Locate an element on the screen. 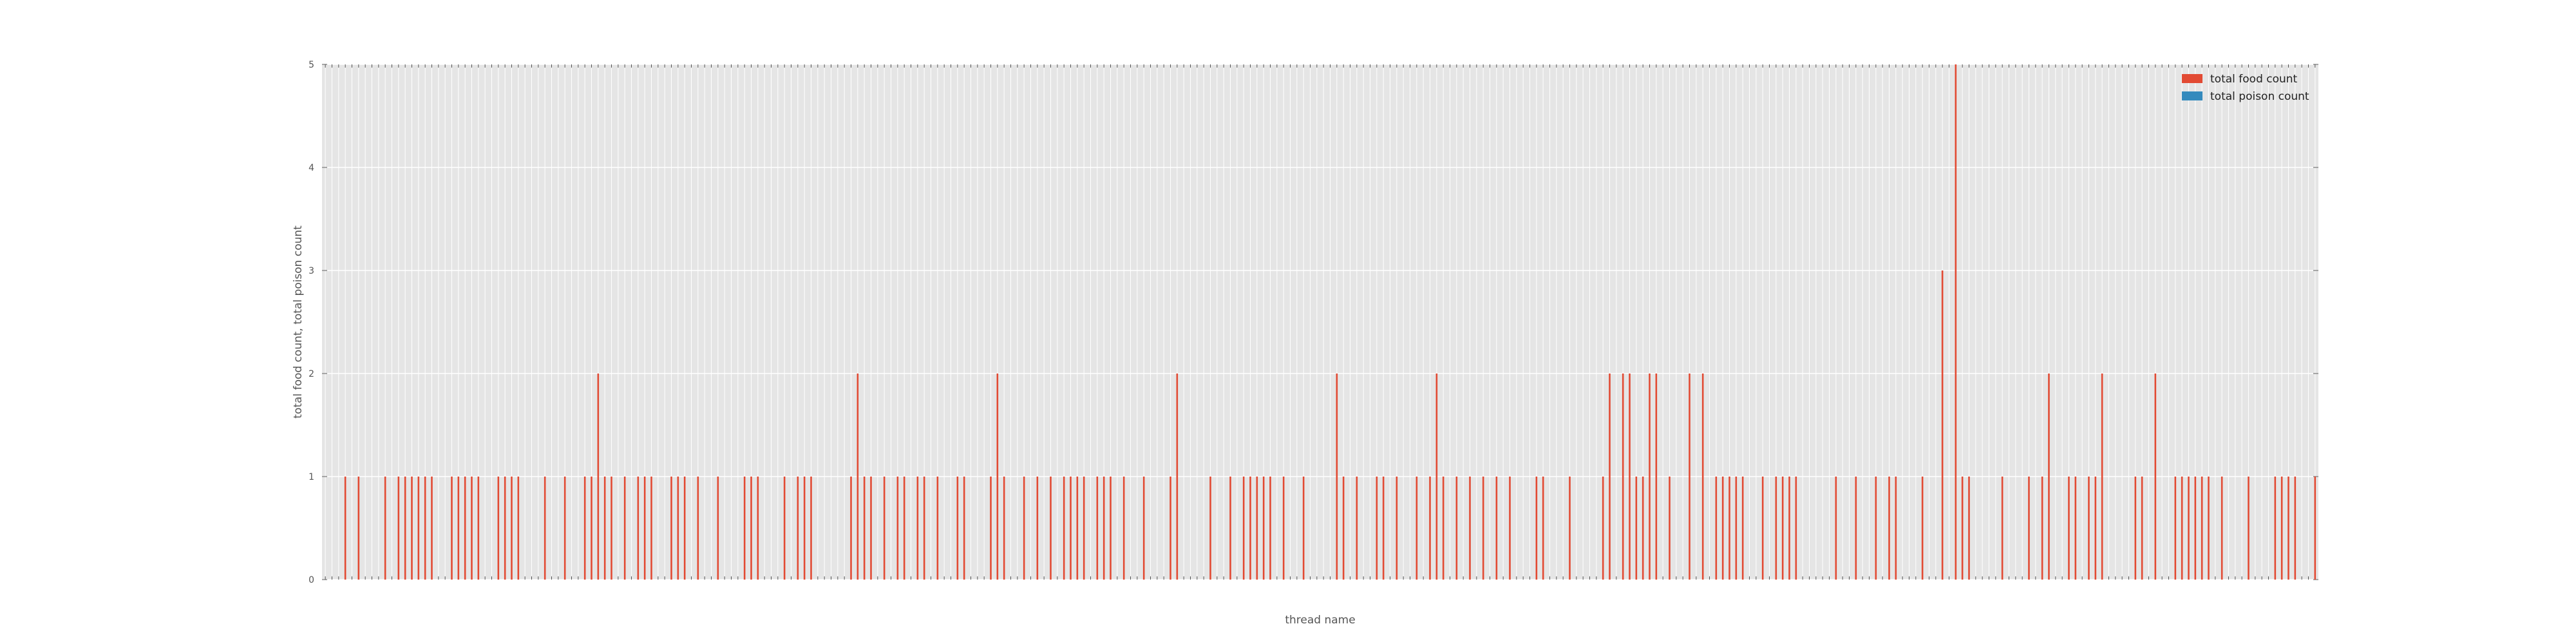  x-axis-label: thread name is located at coordinates (1320, 620).